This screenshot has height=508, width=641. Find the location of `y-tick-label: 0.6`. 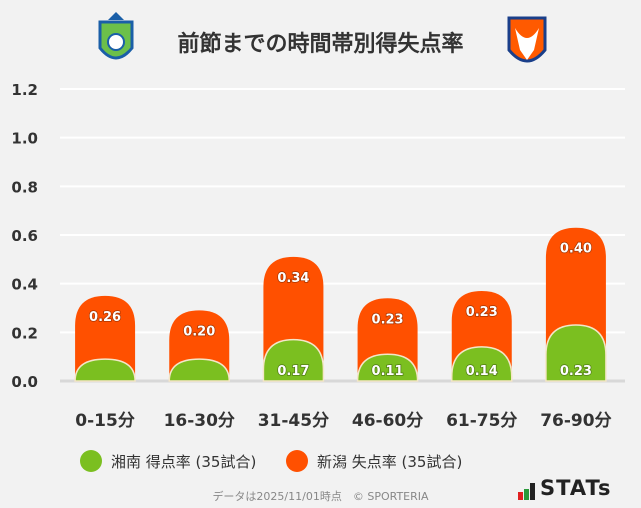

y-tick-label: 0.6 is located at coordinates (24, 236).